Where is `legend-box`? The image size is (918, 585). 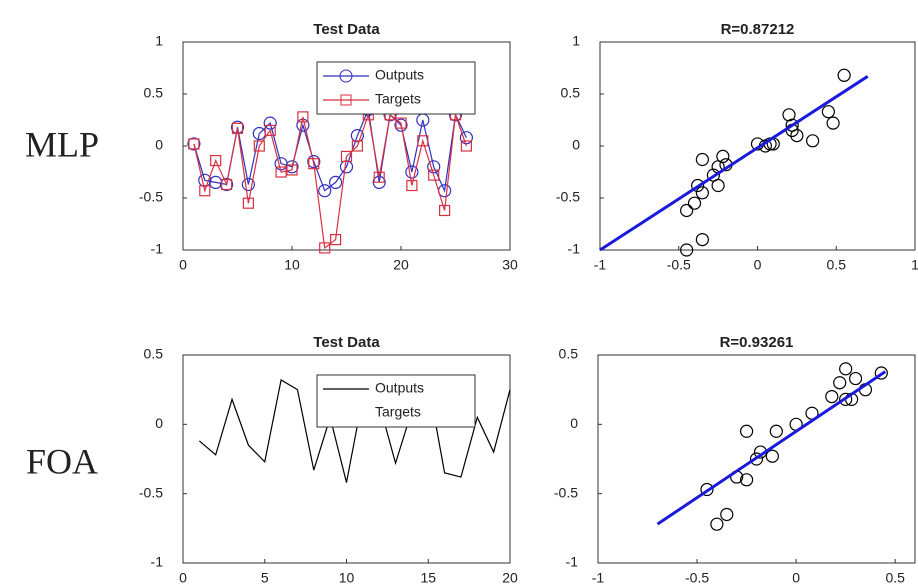
legend-box is located at coordinates (396, 401).